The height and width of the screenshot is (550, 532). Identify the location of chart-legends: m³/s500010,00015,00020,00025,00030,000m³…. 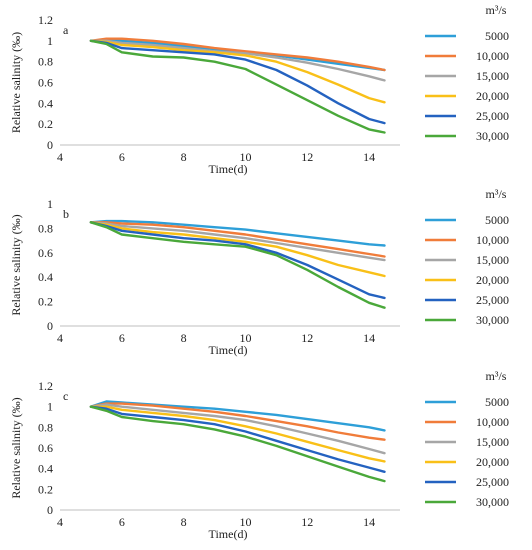
(467, 256).